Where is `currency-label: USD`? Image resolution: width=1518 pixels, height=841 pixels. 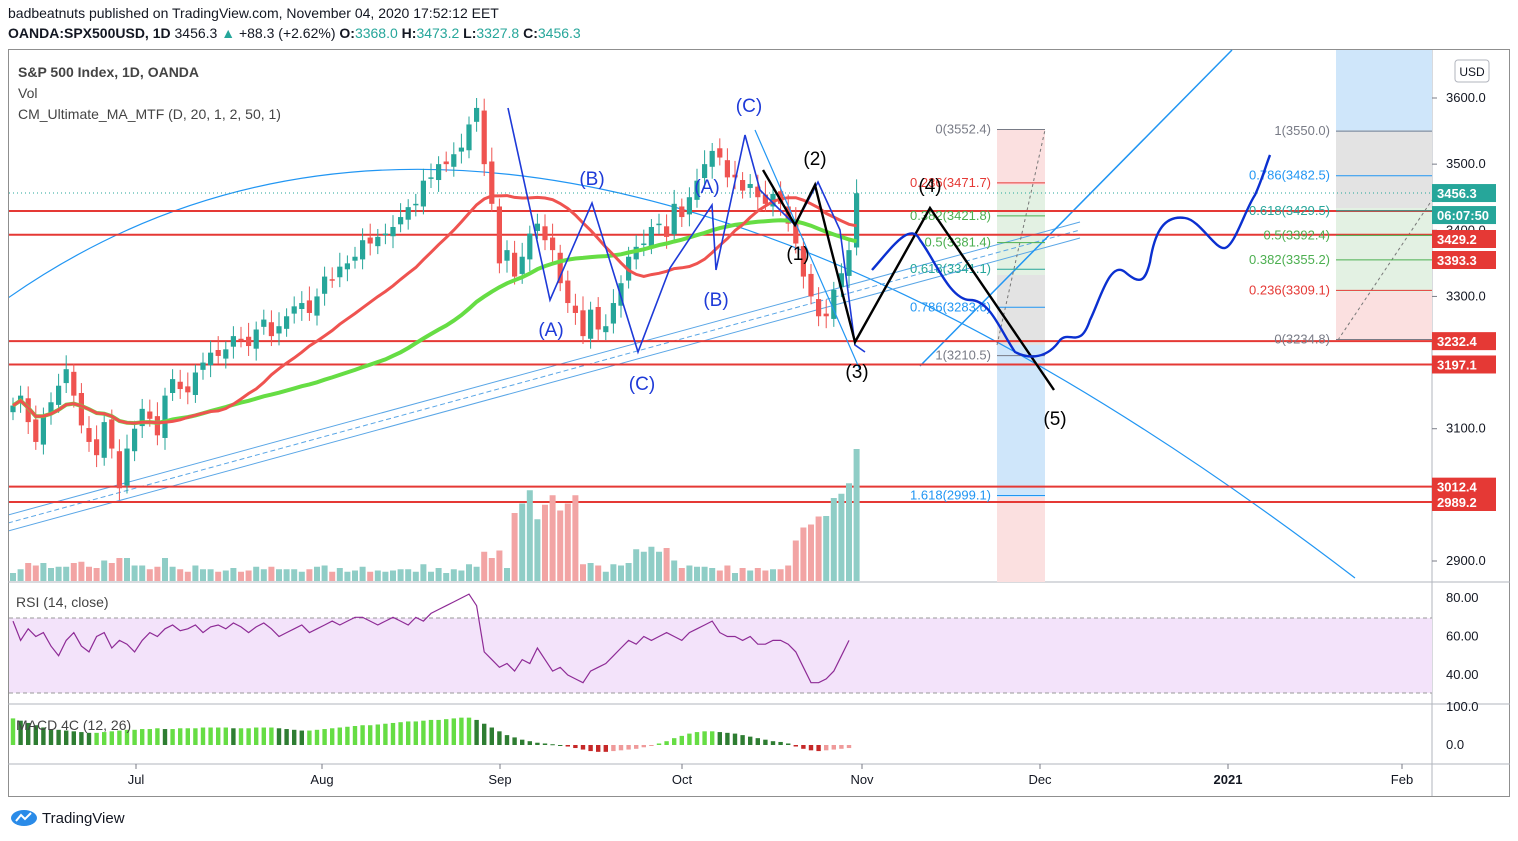
currency-label: USD is located at coordinates (1472, 72).